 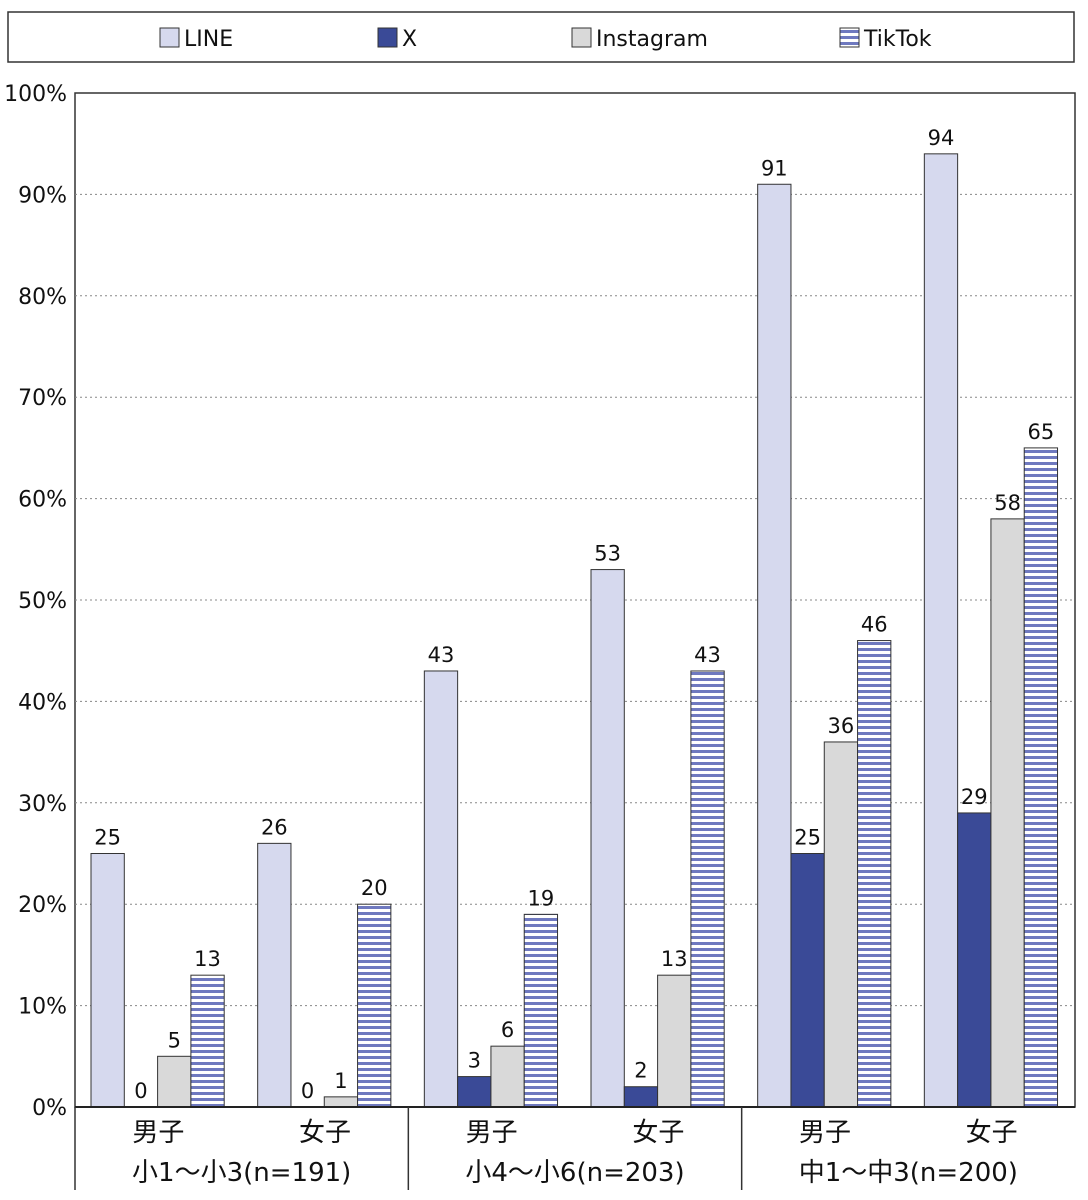 I want to click on data-label: 46, so click(x=874, y=625).